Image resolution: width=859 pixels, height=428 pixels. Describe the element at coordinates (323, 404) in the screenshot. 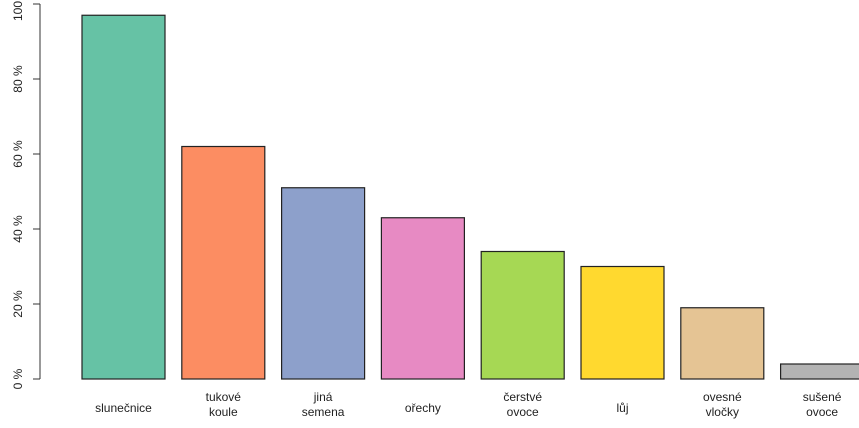

I see `x-tick-label: jiná semena` at that location.